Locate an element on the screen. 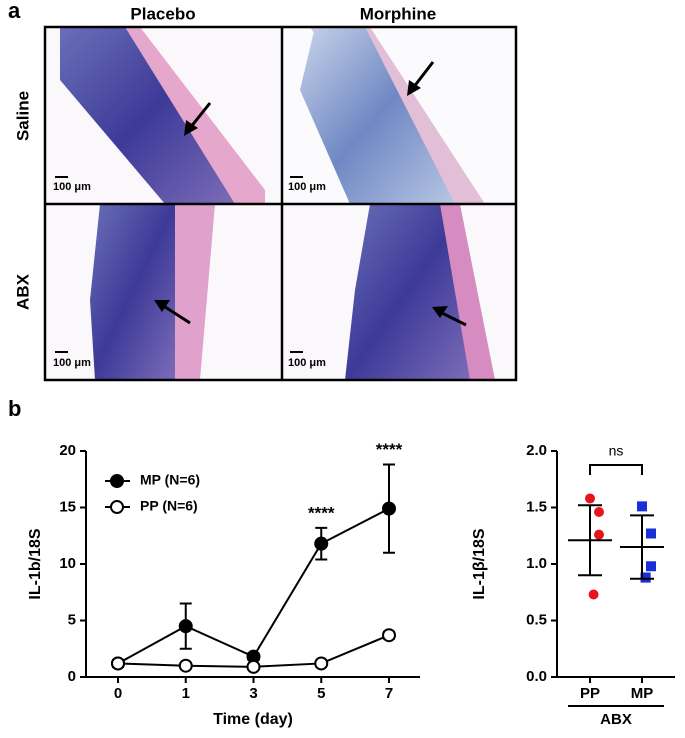 This screenshot has width=685, height=738. y-tick-label: 5 is located at coordinates (72, 619).